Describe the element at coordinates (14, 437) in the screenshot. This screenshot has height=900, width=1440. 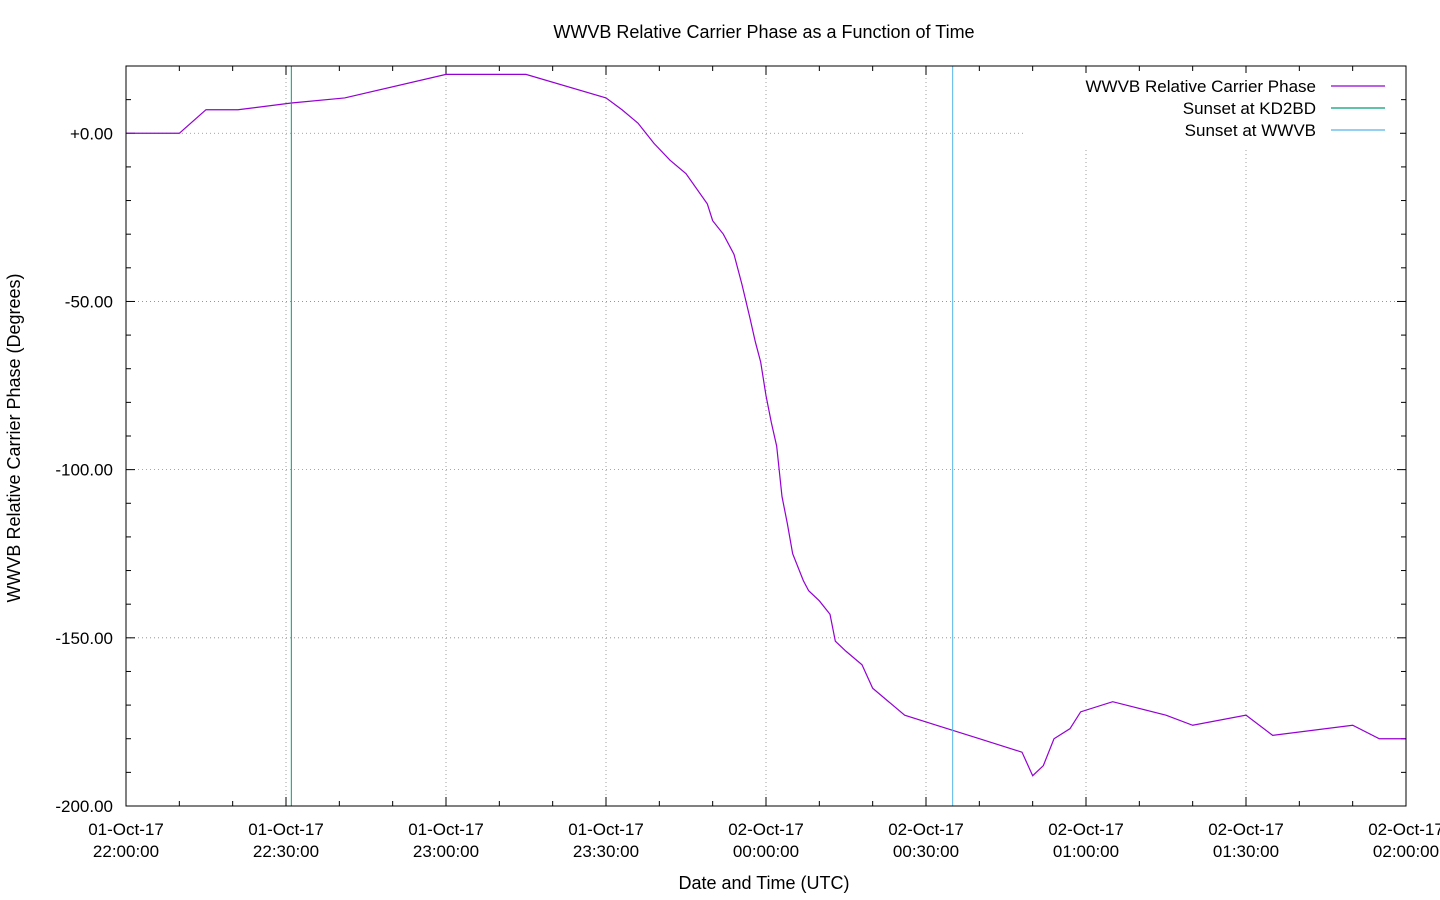
I see `y-axis-label: WWVB Relative Carrier Phase (Degrees)` at that location.